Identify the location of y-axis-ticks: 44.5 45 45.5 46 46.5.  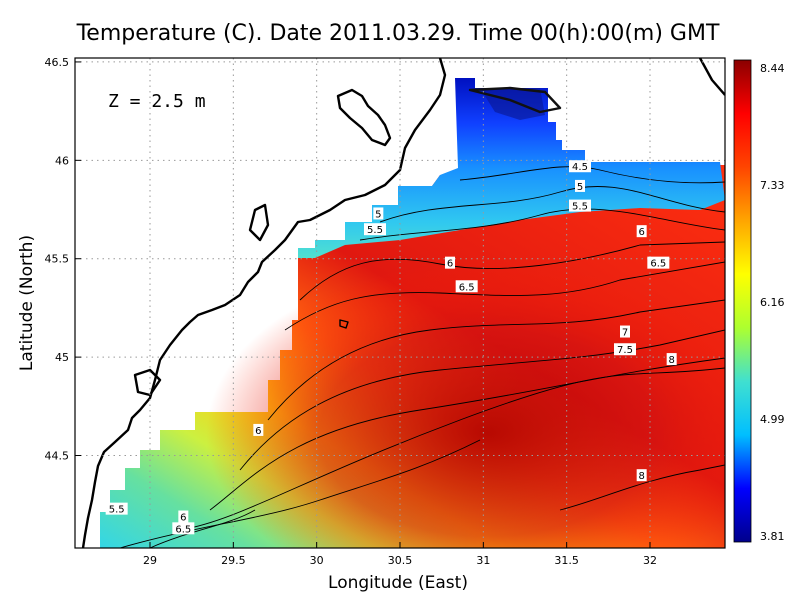
(63, 259).